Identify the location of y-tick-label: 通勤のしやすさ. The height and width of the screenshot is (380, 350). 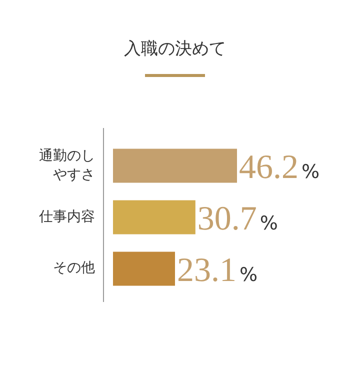
(66, 165).